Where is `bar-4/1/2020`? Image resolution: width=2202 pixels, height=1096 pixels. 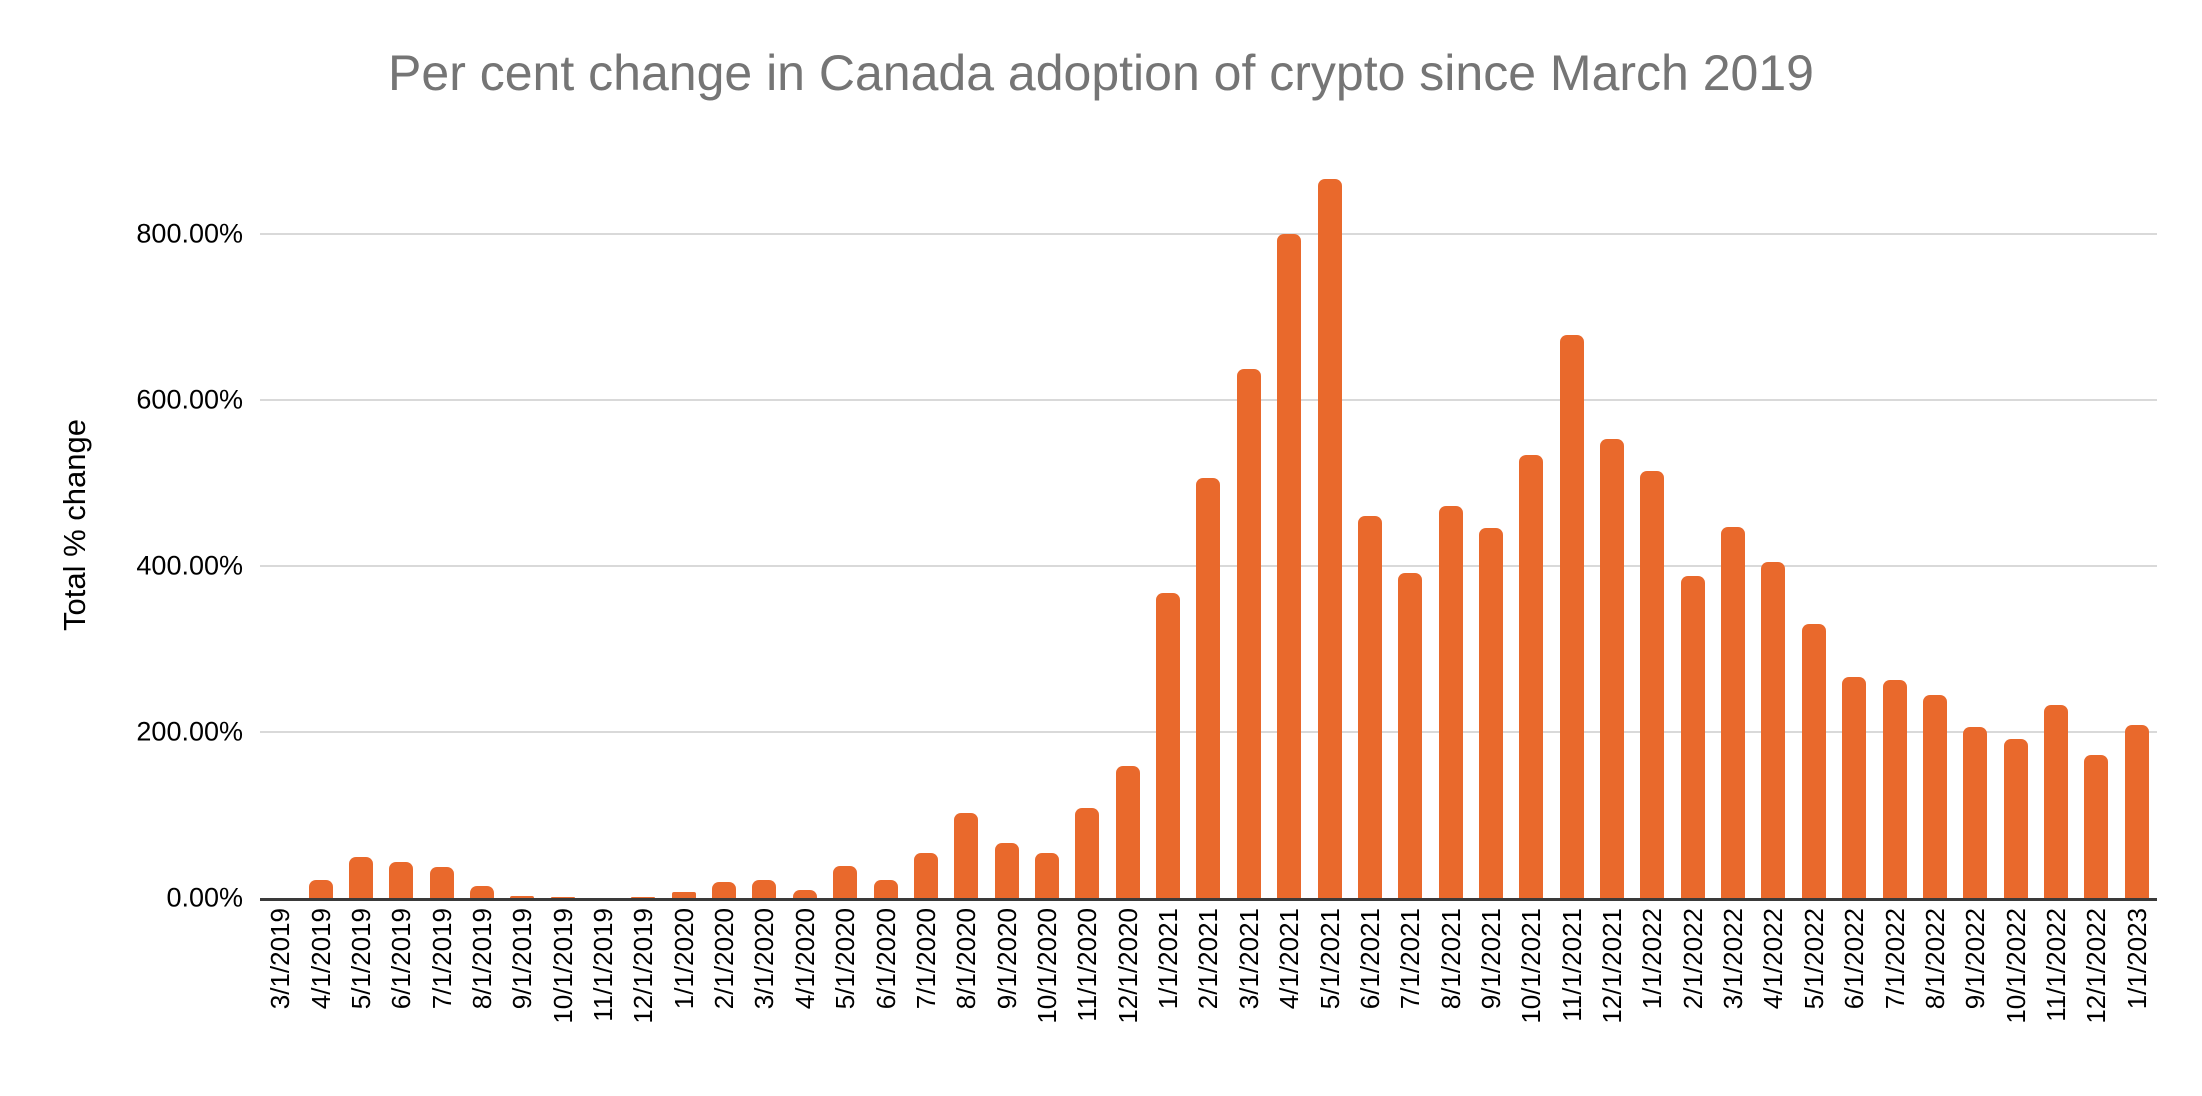
bar-4/1/2020 is located at coordinates (804, 894).